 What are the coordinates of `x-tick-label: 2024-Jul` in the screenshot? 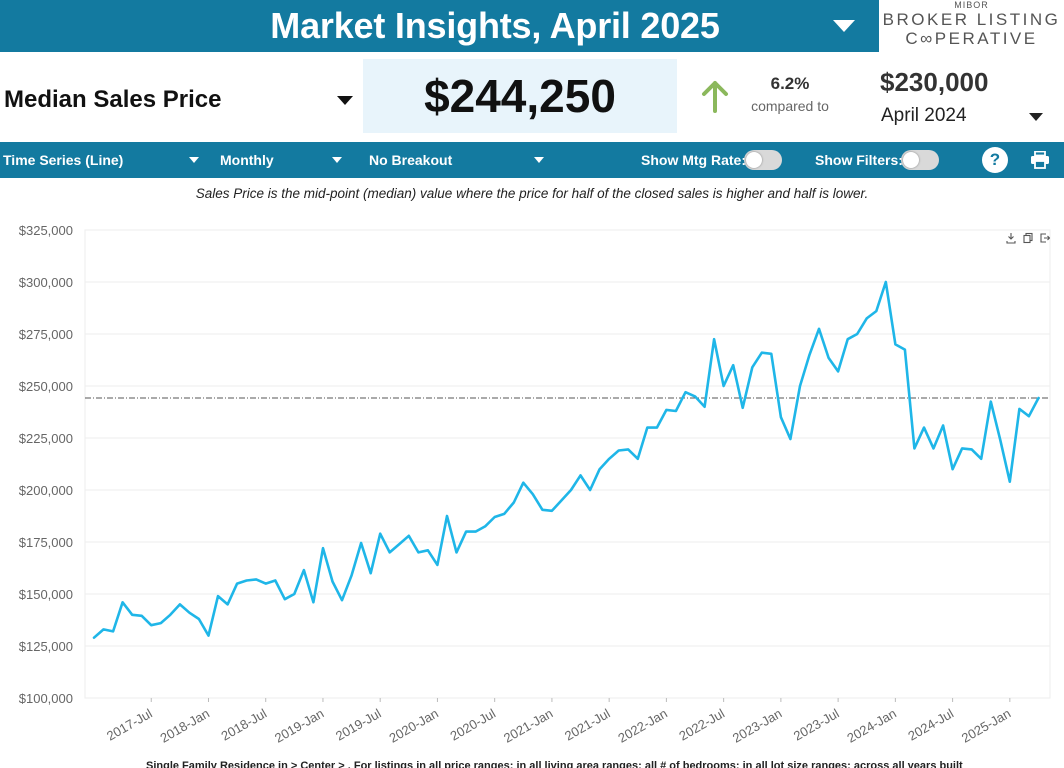 It's located at (930, 725).